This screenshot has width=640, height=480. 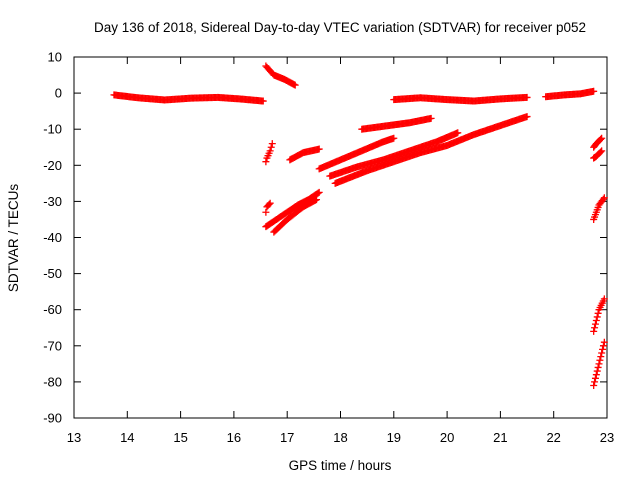 What do you see at coordinates (52, 201) in the screenshot?
I see `y-tick-label: -30` at bounding box center [52, 201].